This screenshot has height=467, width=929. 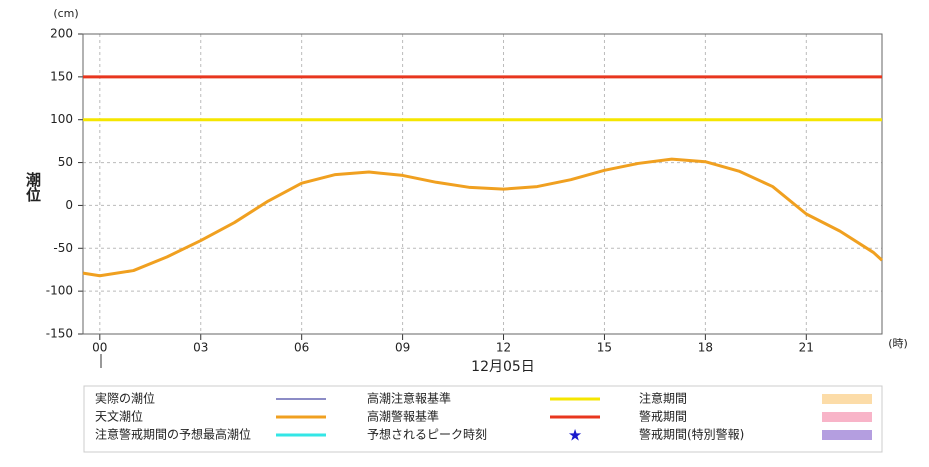 I want to click on y-tick-label: 150, so click(x=61, y=76).